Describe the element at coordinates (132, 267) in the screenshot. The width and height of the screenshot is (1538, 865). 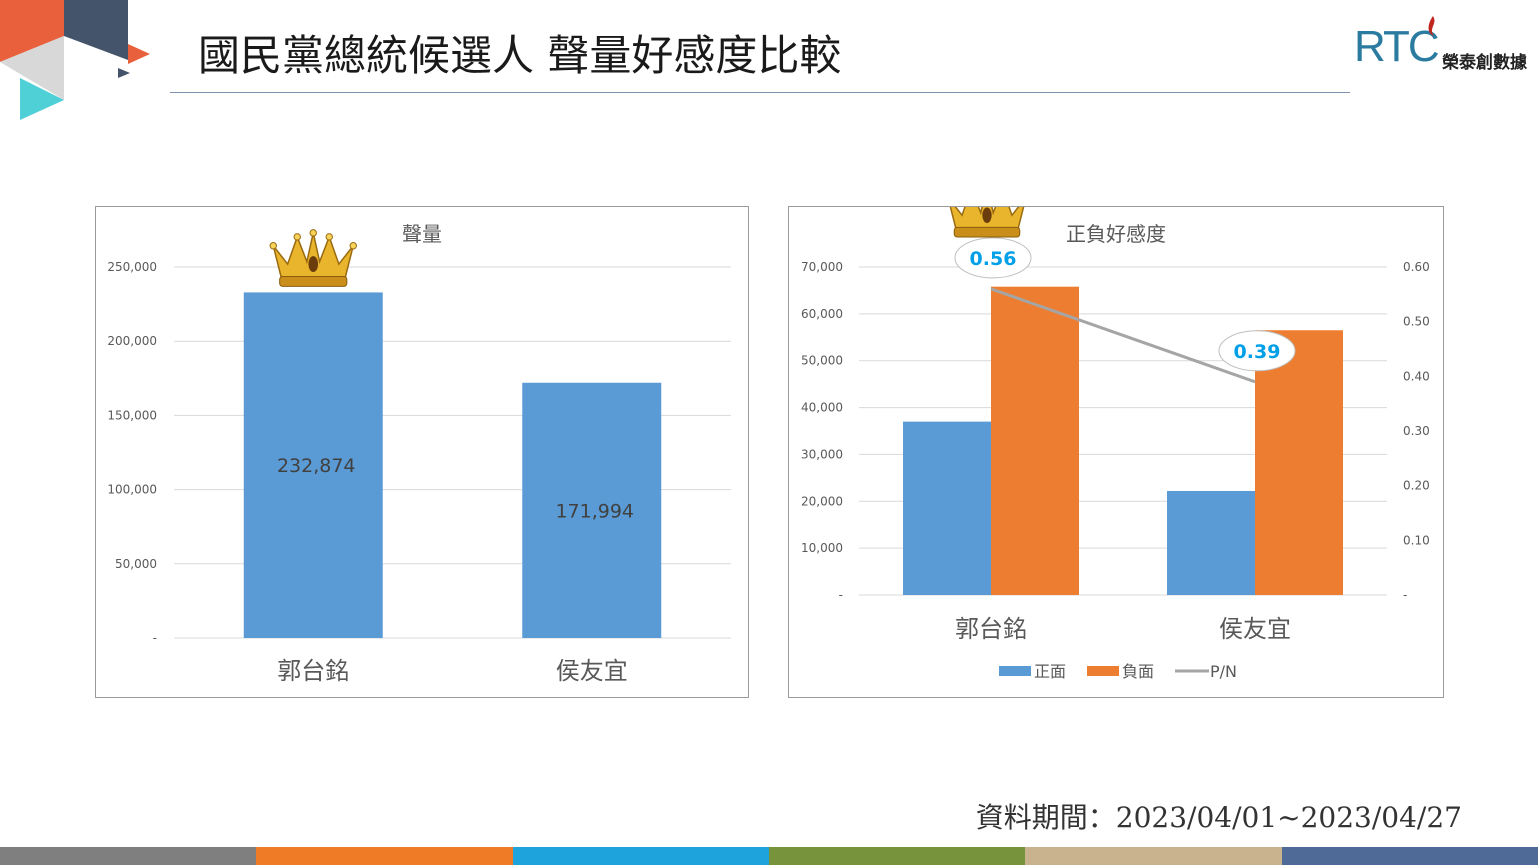
I see `y-tick-label: 250,000` at that location.